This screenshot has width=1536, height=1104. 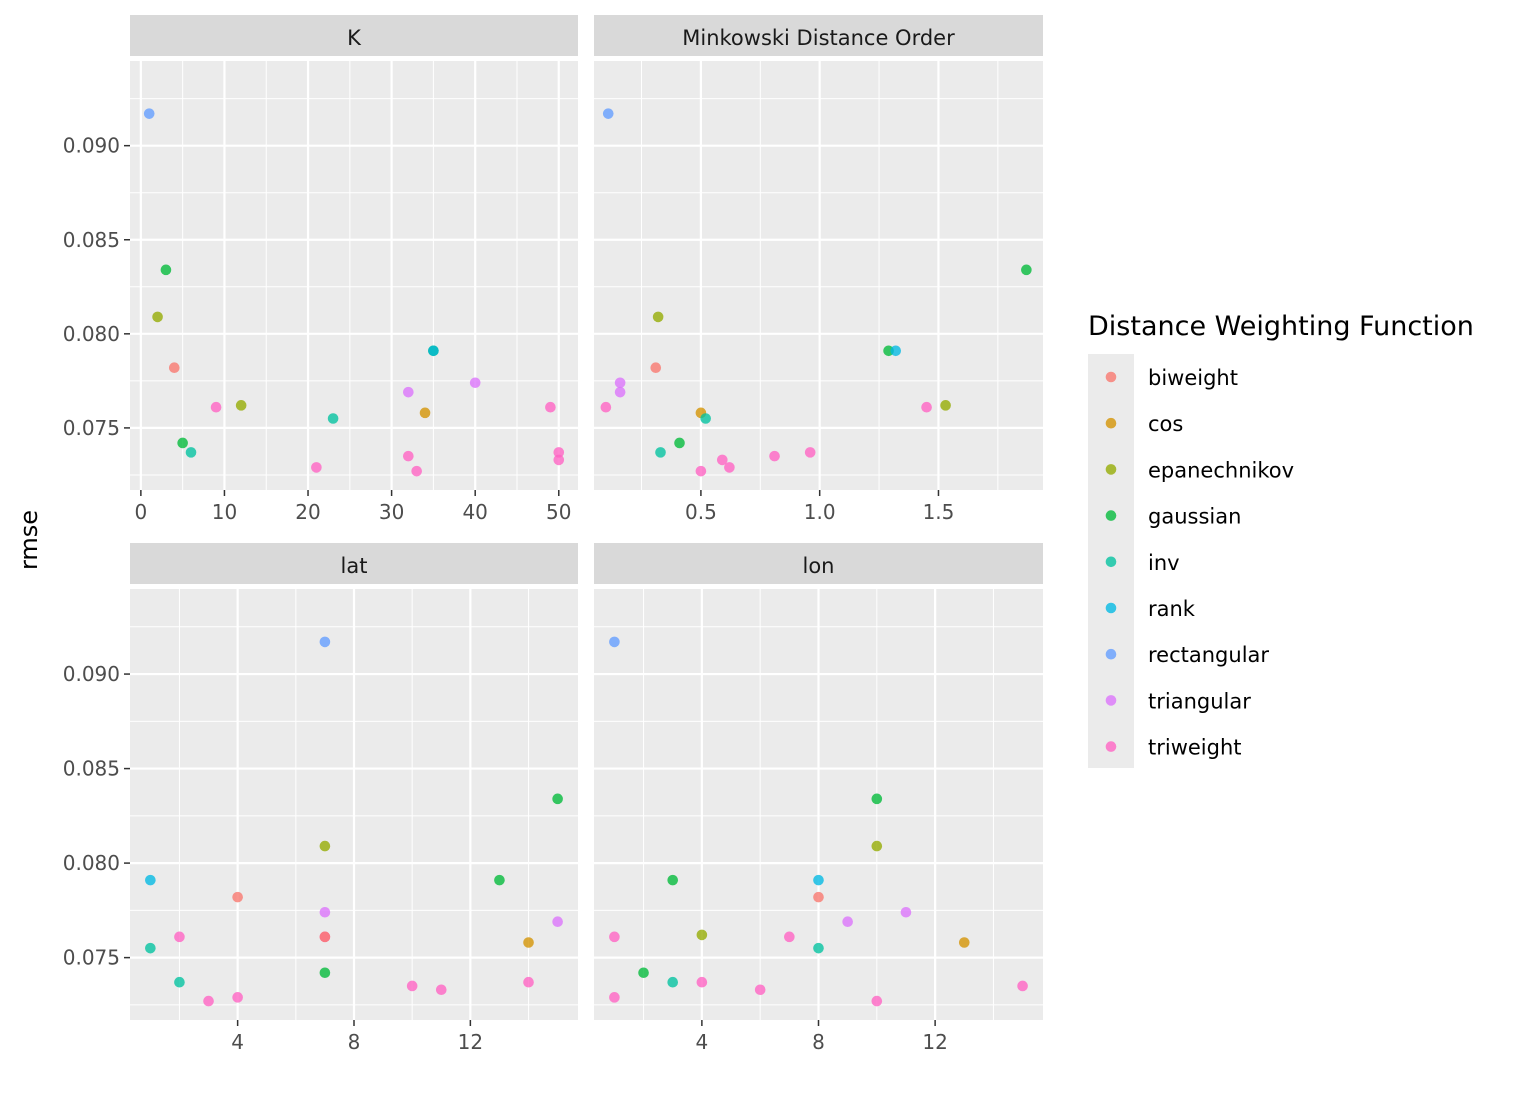 I want to click on legend-label-inv: inv, so click(x=1164, y=563).